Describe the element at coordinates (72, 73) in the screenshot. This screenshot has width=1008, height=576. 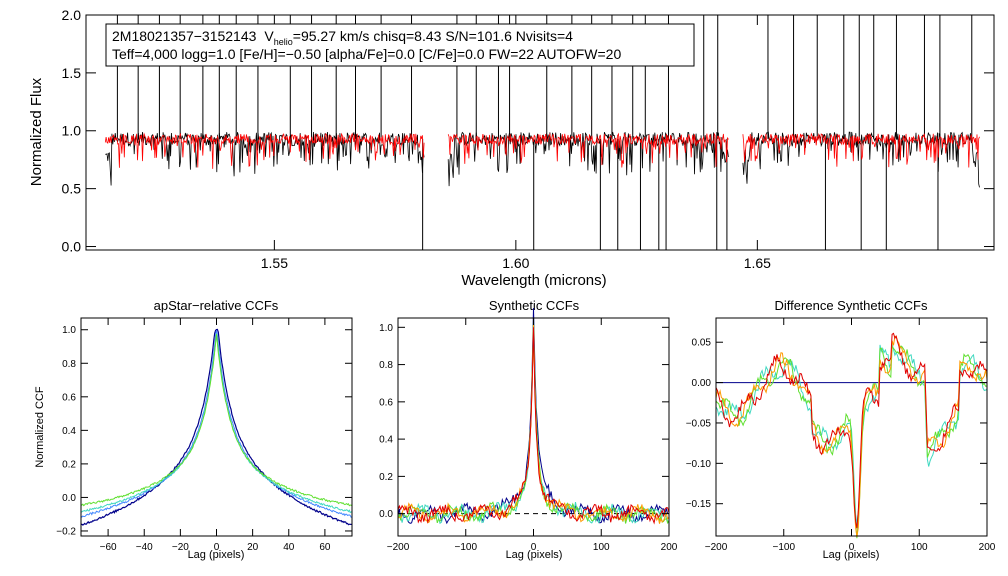
I see `y-tick-label: 1.5` at that location.